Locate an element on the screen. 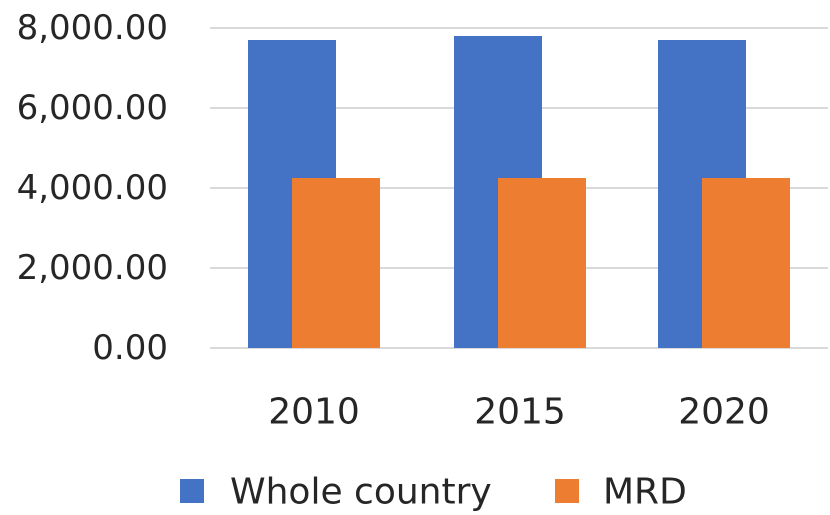  x-tick-label: 2010 is located at coordinates (314, 412).